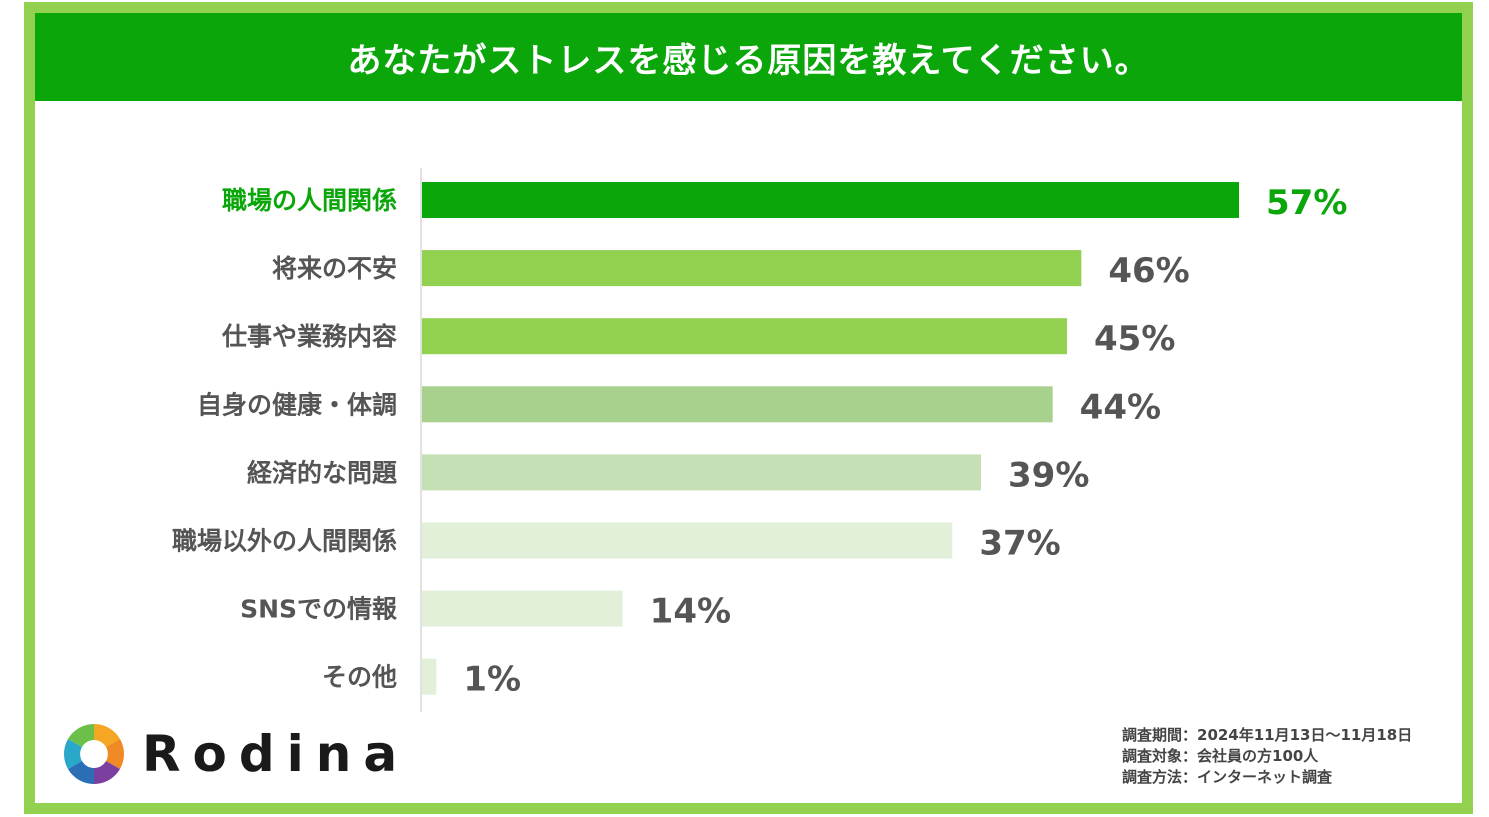  Describe the element at coordinates (1148, 271) in the screenshot. I see `value-label-2: 46%` at that location.